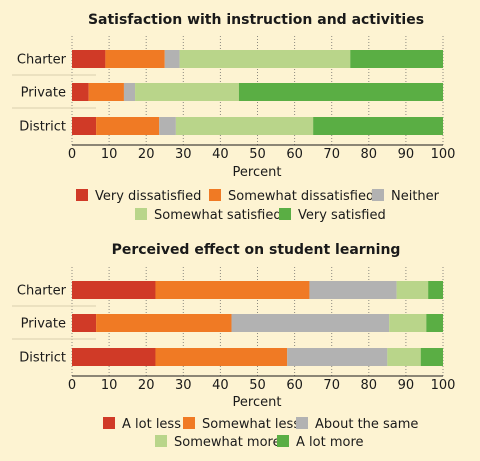  I want to click on bar-charter-very-satisfied, so click(396, 59).